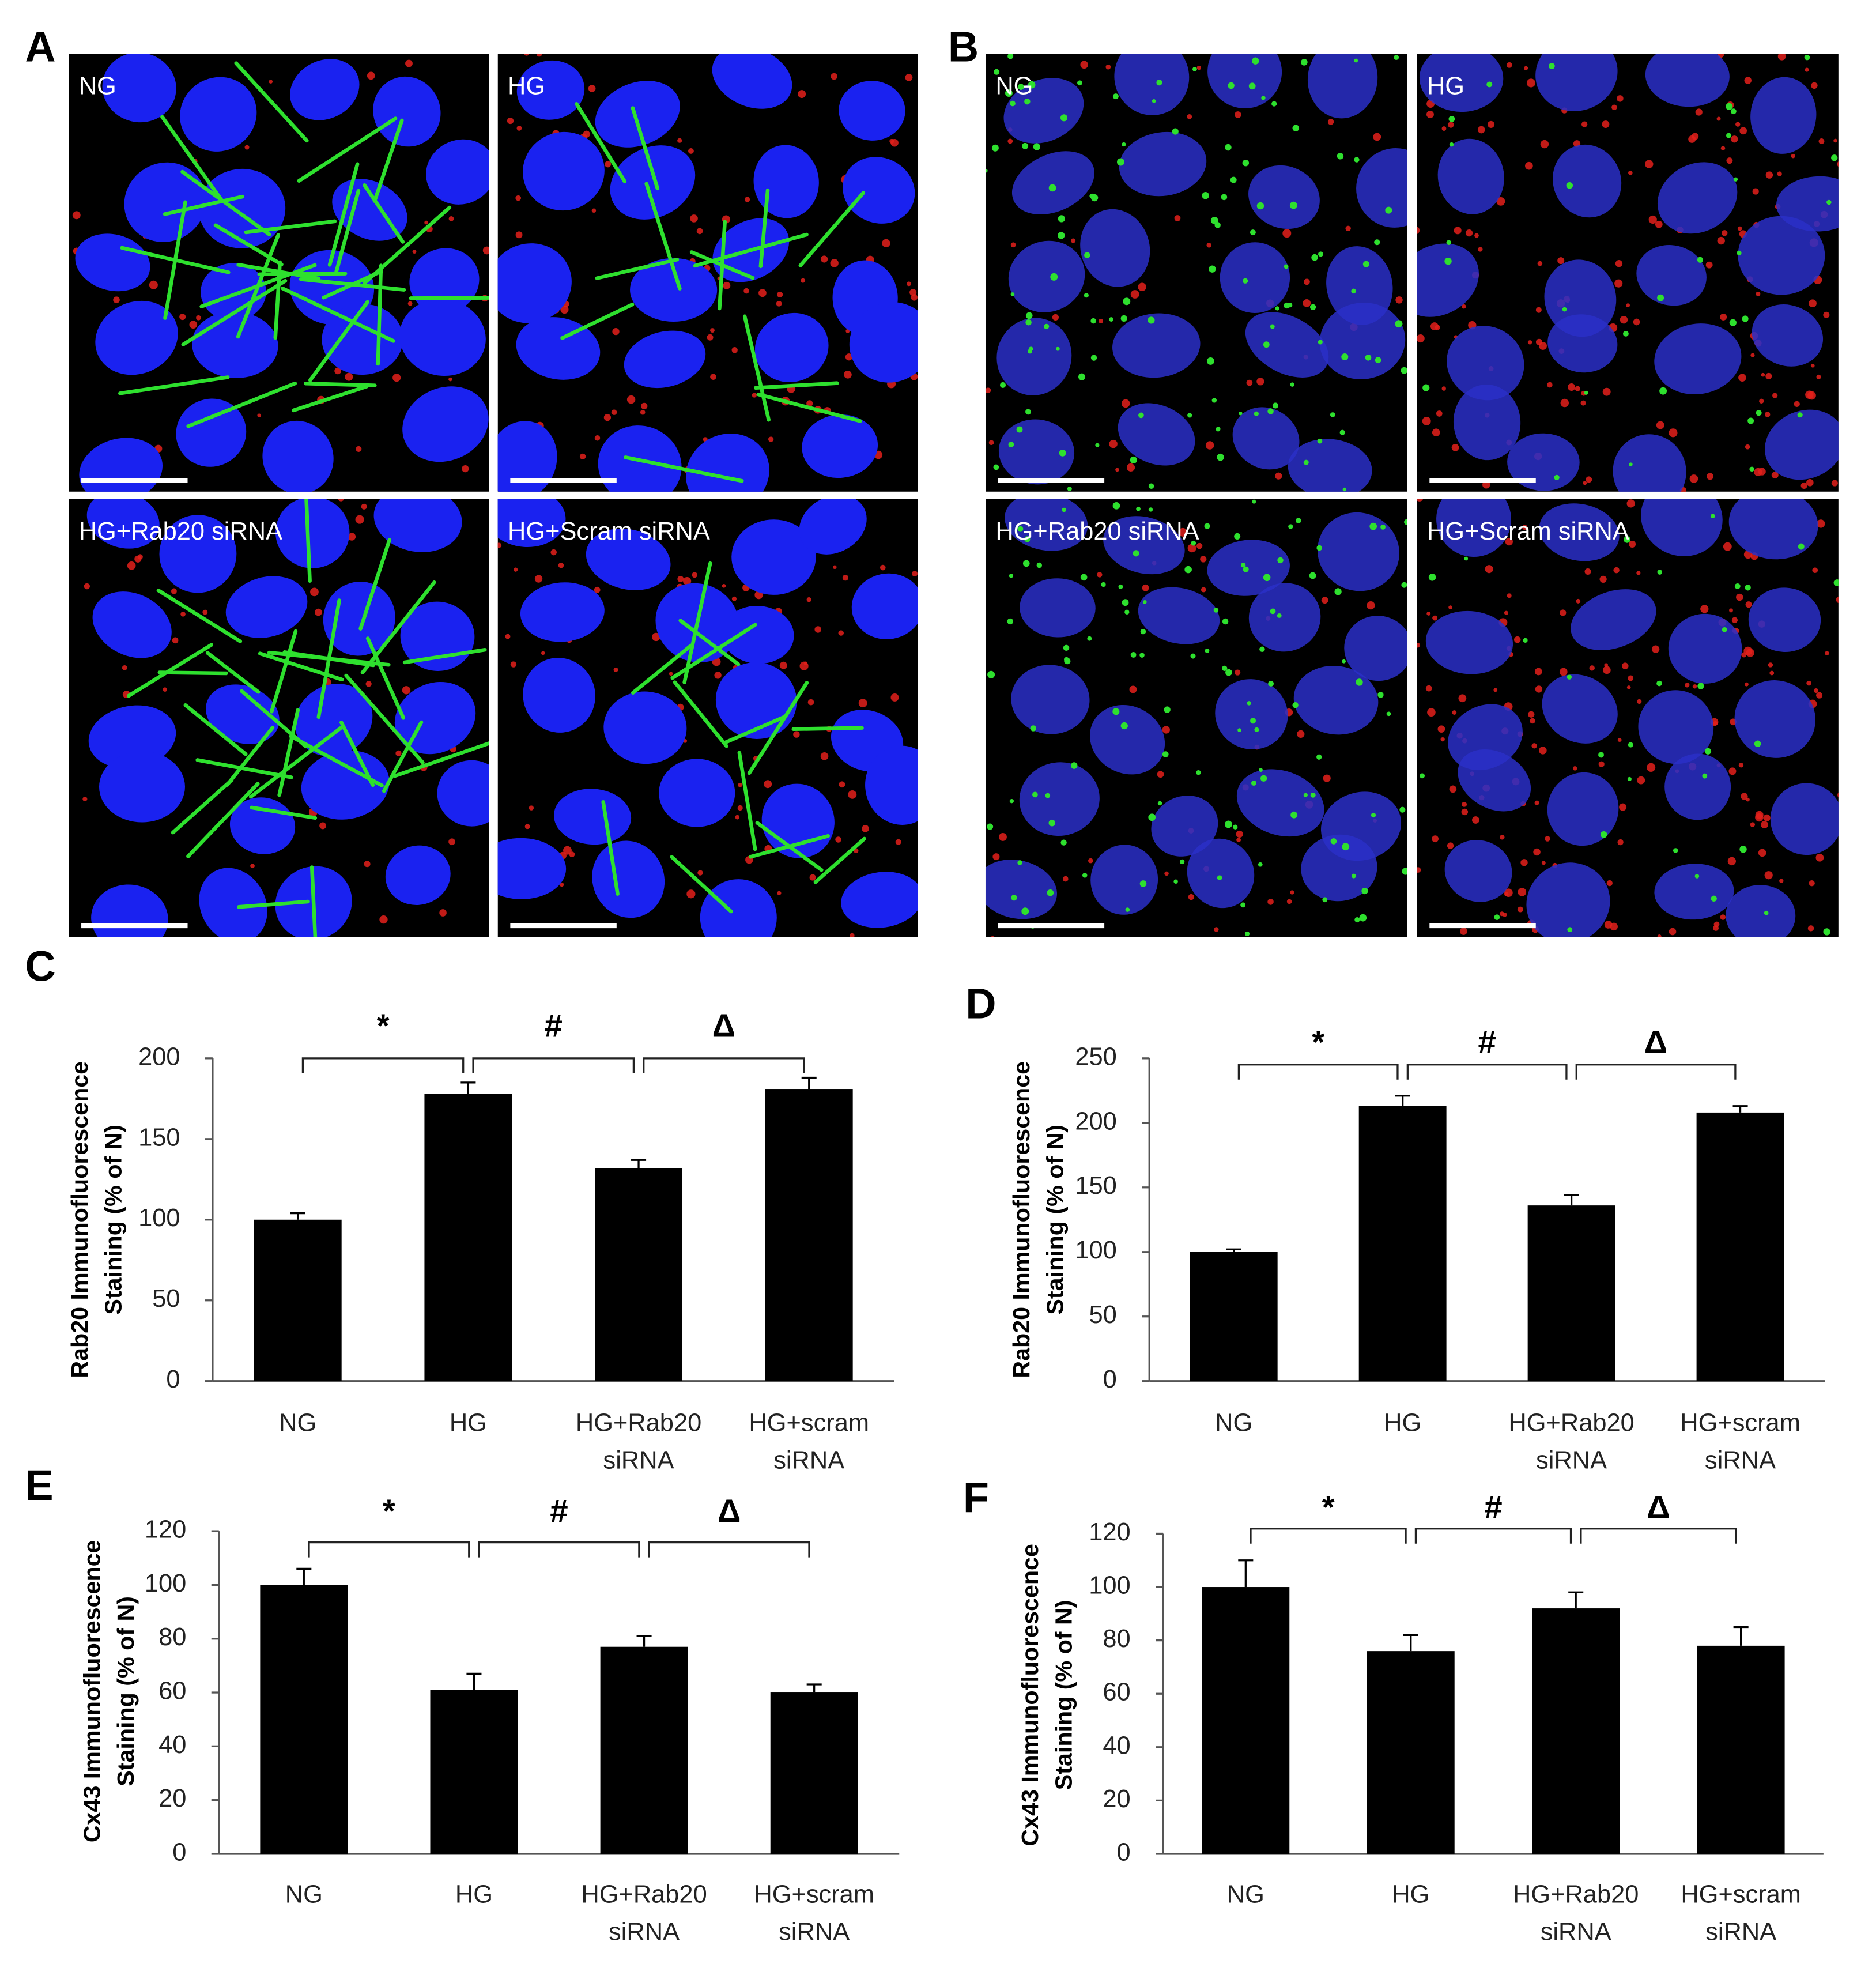 The image size is (1876, 1979). I want to click on x-tick-label-box: NG, so click(1233, 1424).